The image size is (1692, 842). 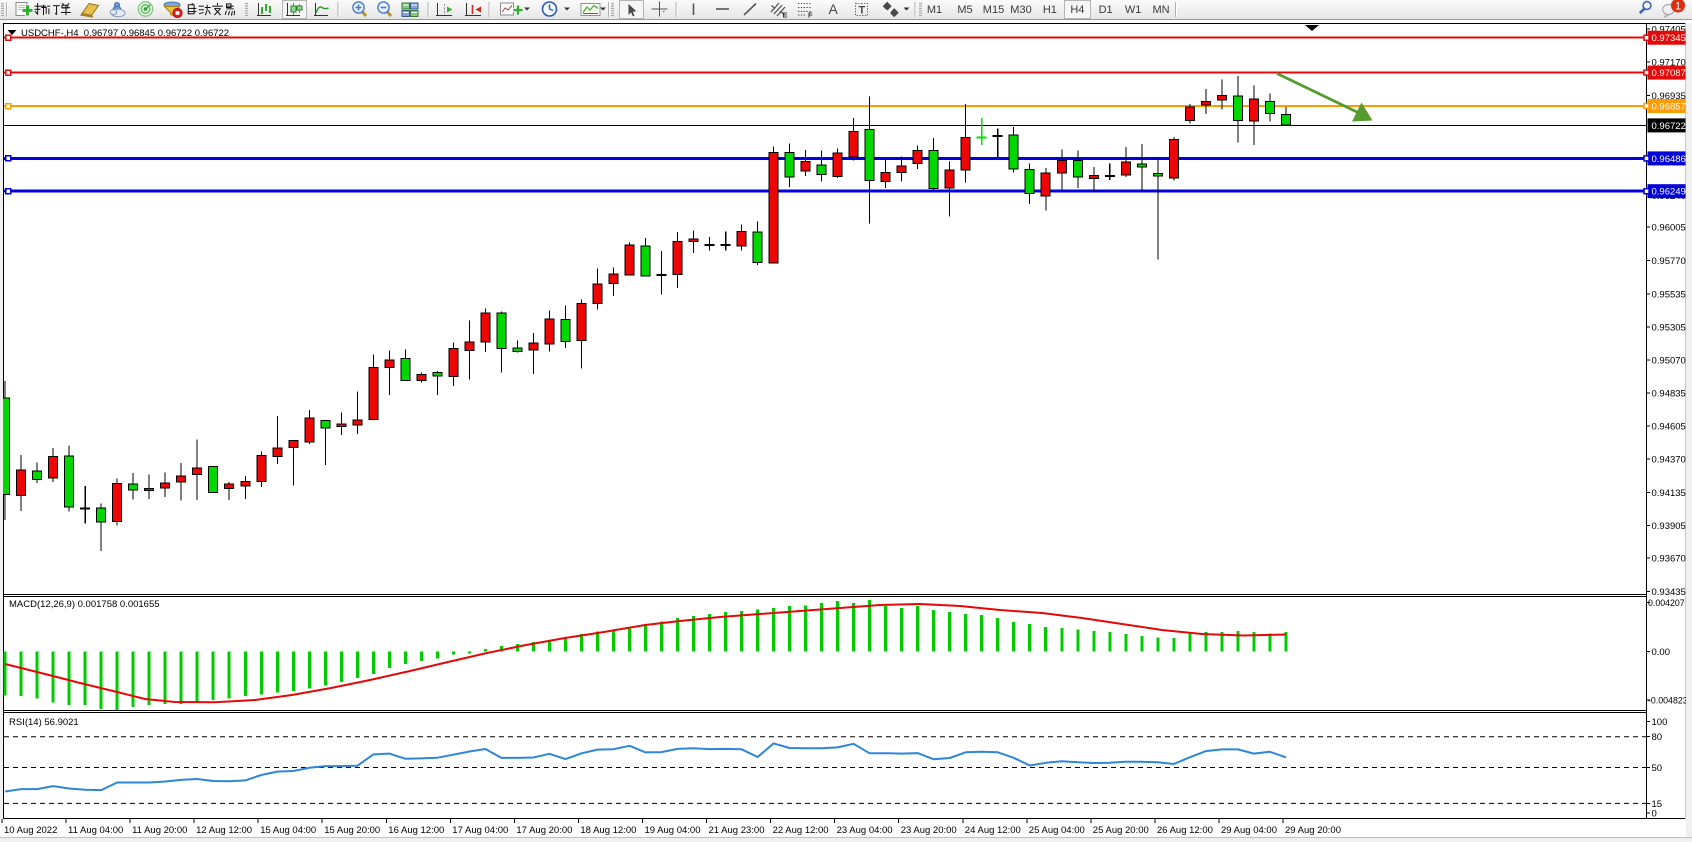 What do you see at coordinates (1657, 737) in the screenshot?
I see `svg-text: 80` at bounding box center [1657, 737].